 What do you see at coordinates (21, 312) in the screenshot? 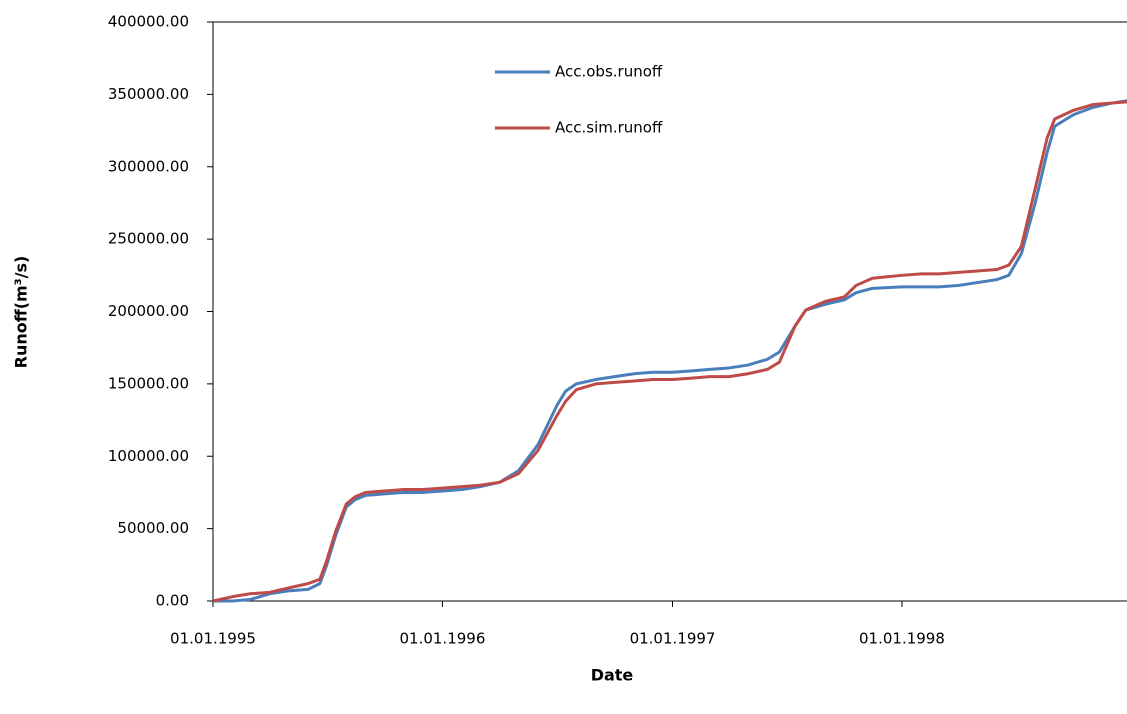
I see `y-axis-title: Runoff(m³/s)` at bounding box center [21, 312].